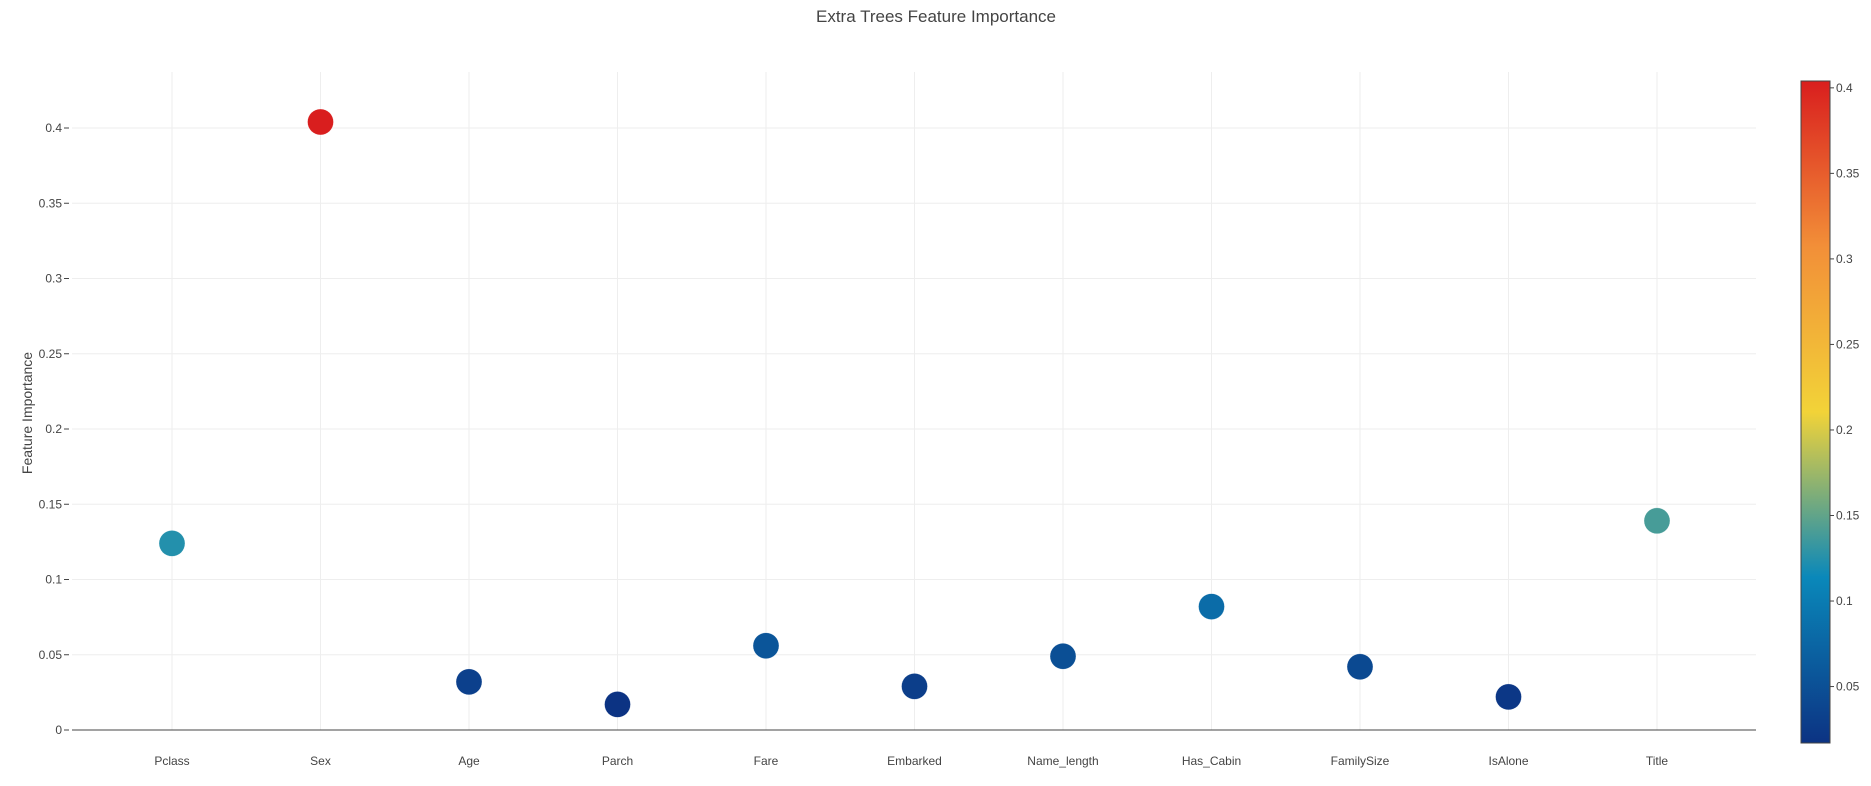 The width and height of the screenshot is (1871, 786). Describe the element at coordinates (1844, 430) in the screenshot. I see `colorbar-tick-label: 0.2` at that location.